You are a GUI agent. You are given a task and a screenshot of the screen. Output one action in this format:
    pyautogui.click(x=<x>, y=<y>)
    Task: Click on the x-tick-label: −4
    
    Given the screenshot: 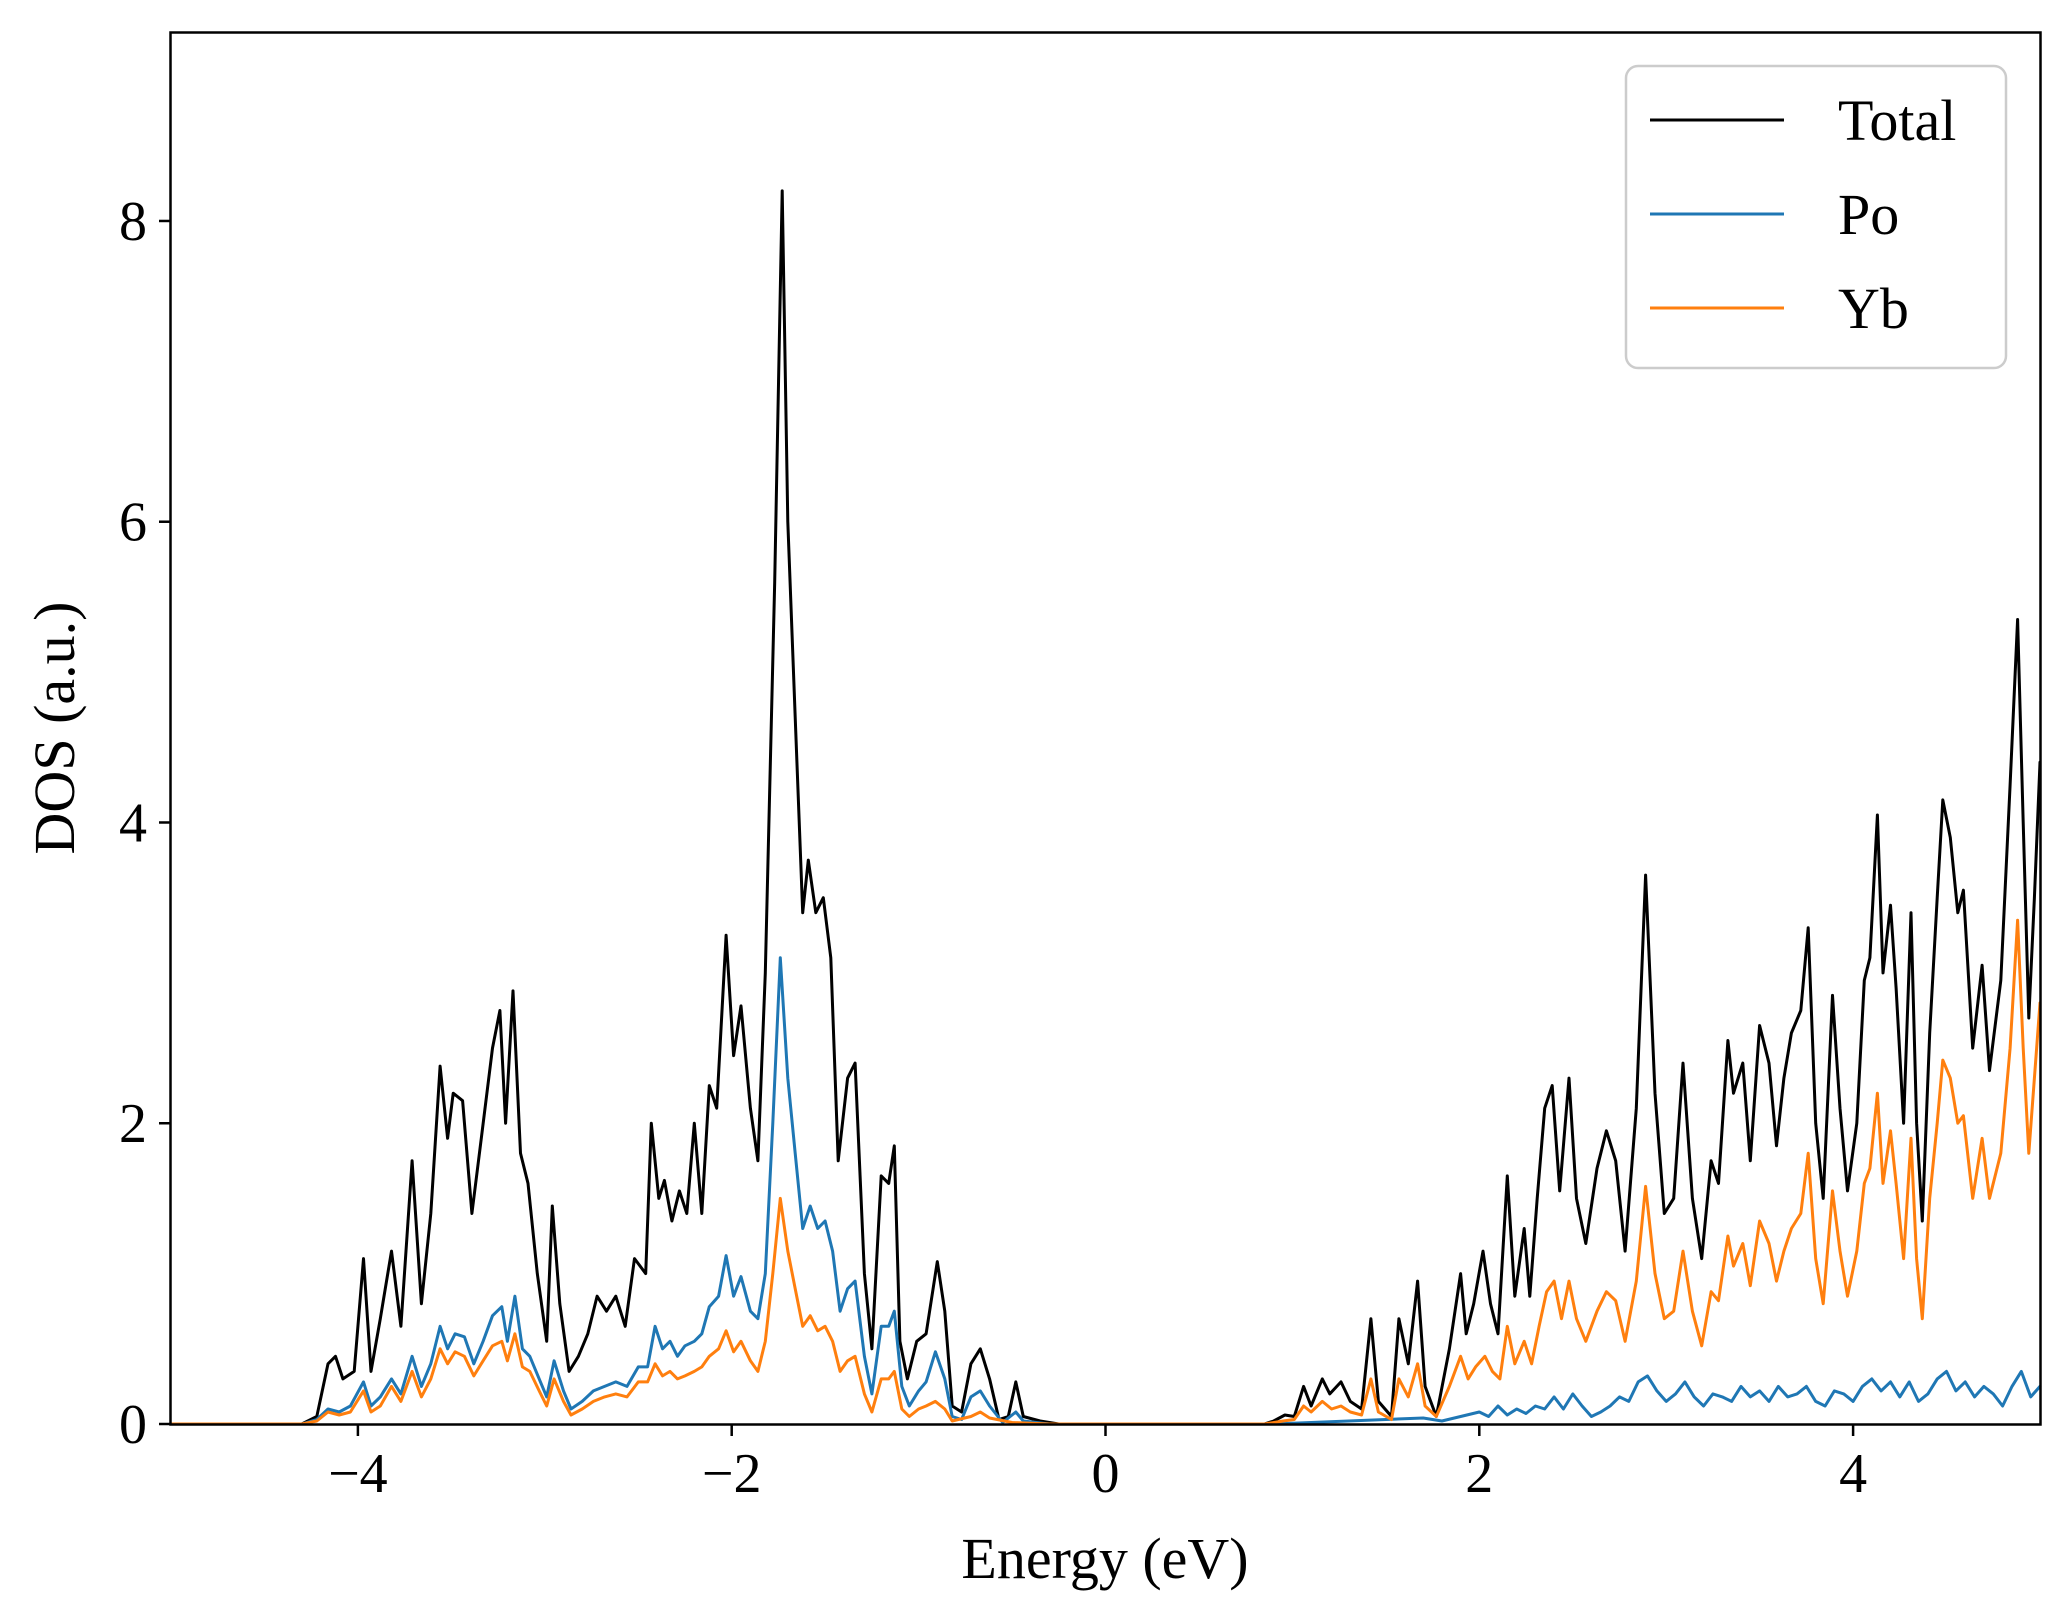 What is the action you would take?
    pyautogui.click(x=358, y=1474)
    